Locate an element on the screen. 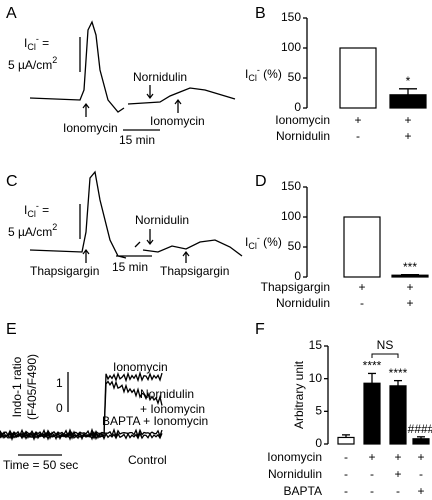  bracket is located at coordinates (385, 355).